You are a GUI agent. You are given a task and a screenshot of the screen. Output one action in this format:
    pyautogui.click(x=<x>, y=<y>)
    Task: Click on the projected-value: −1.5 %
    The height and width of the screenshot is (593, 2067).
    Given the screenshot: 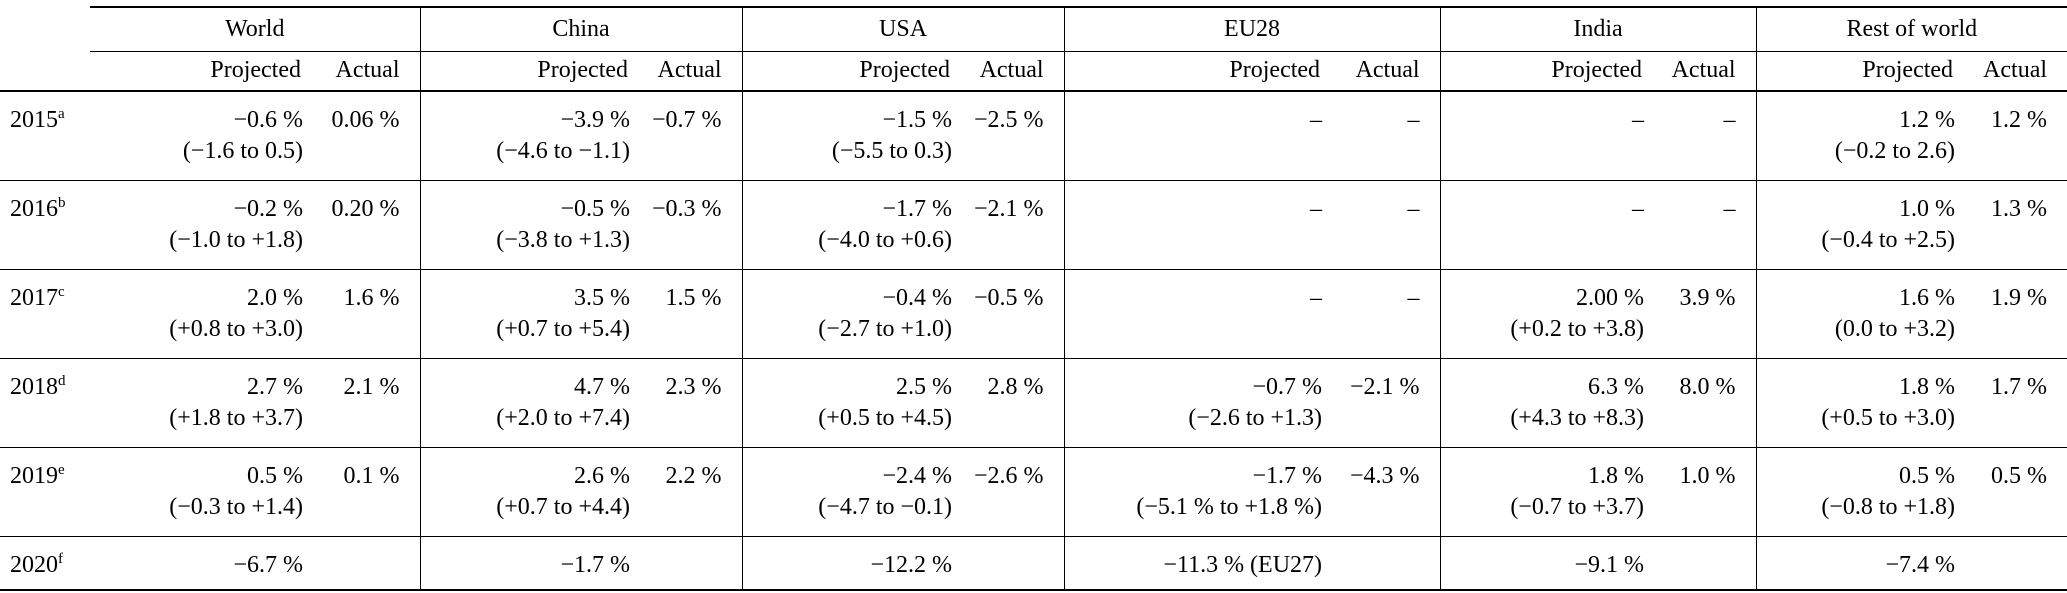 What is the action you would take?
    pyautogui.click(x=917, y=120)
    